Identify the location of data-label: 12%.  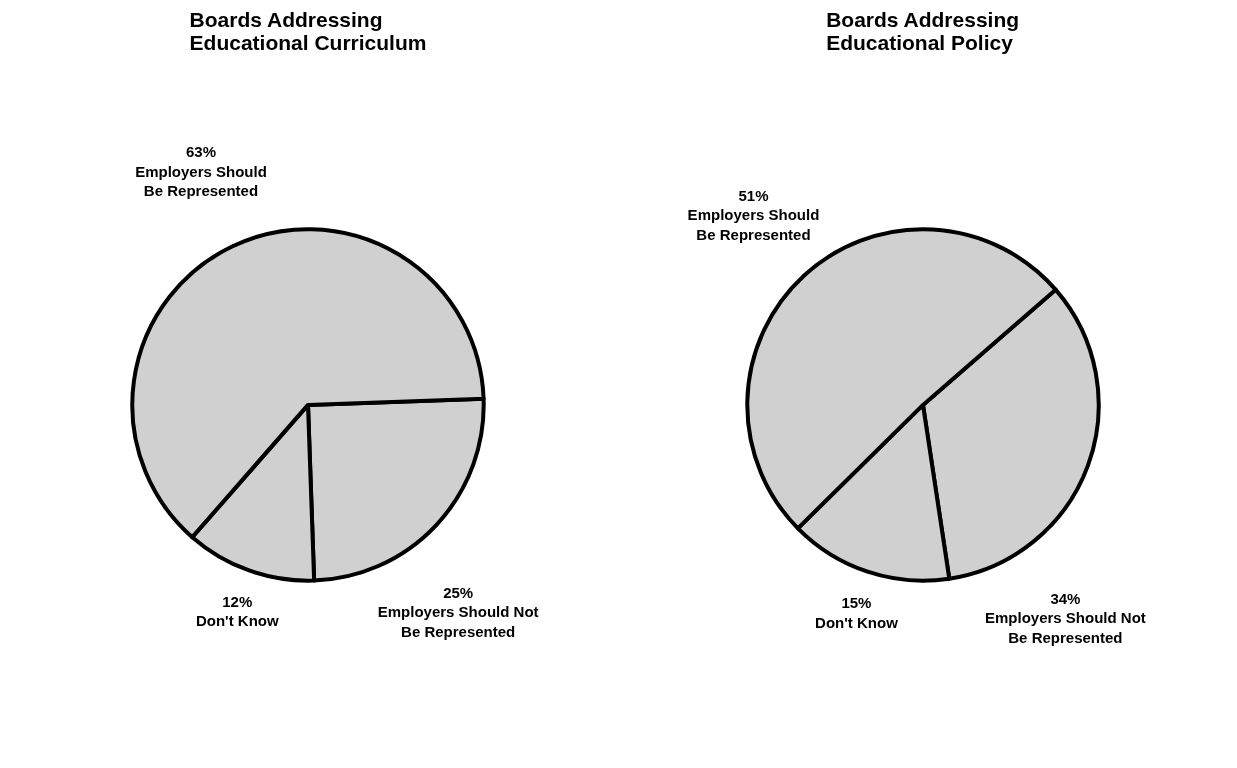
(237, 601).